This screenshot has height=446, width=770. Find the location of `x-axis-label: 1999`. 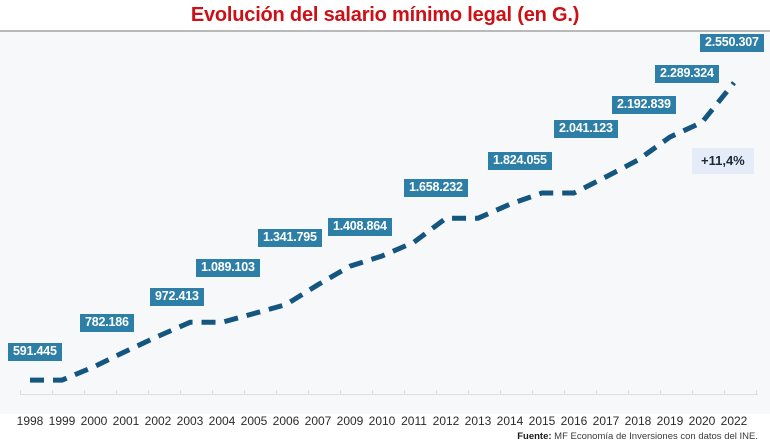

x-axis-label: 1999 is located at coordinates (62, 421).